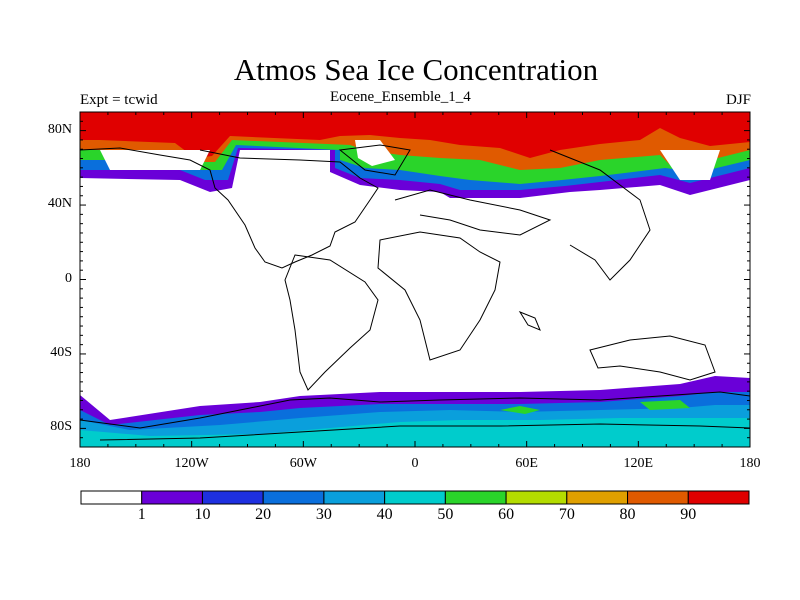  I want to click on lon-label: 0, so click(415, 463).